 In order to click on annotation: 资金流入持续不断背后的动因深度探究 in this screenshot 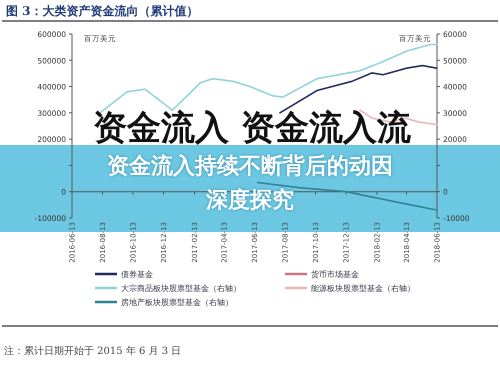, I will do `click(250, 183)`.